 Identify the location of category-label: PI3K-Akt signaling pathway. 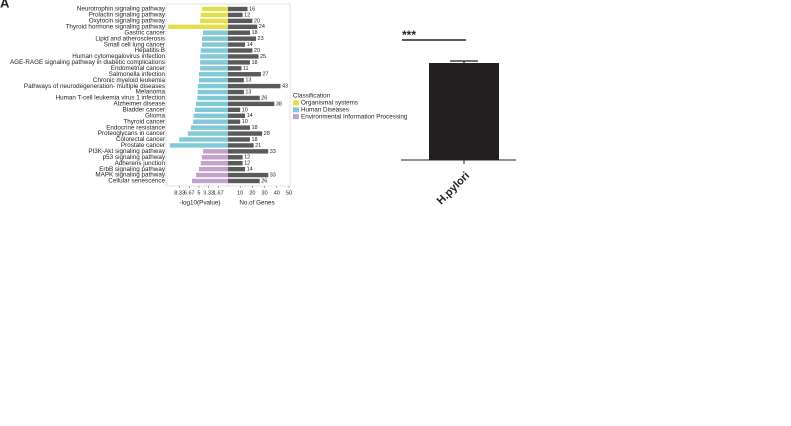
(127, 151).